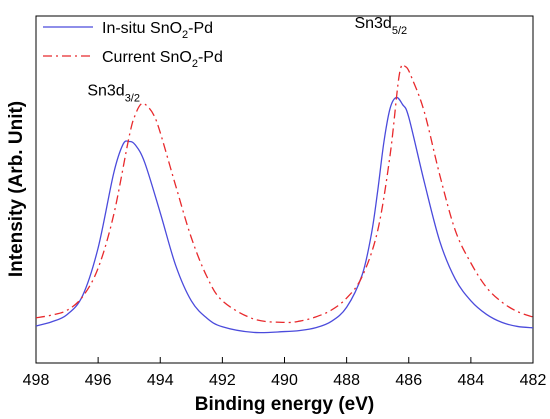 The width and height of the screenshot is (550, 419). What do you see at coordinates (533, 380) in the screenshot?
I see `x-tick-label: 482` at bounding box center [533, 380].